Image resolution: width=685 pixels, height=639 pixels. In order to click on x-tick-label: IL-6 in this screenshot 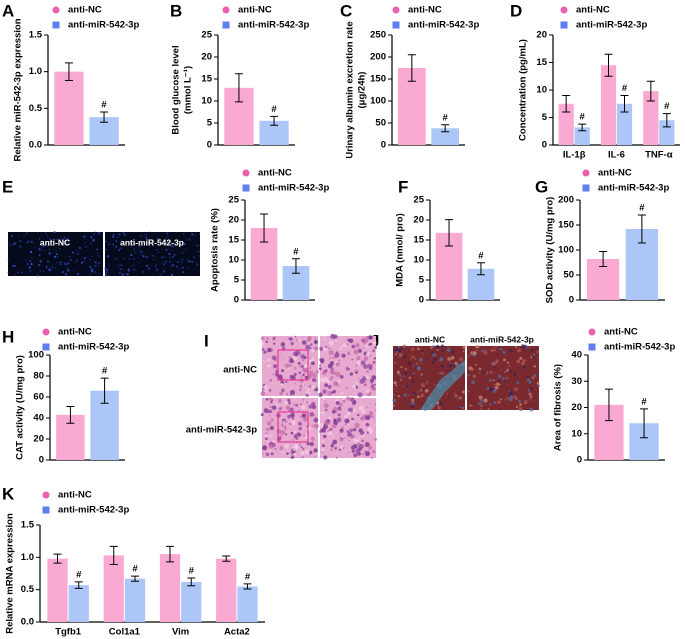, I will do `click(616, 155)`.